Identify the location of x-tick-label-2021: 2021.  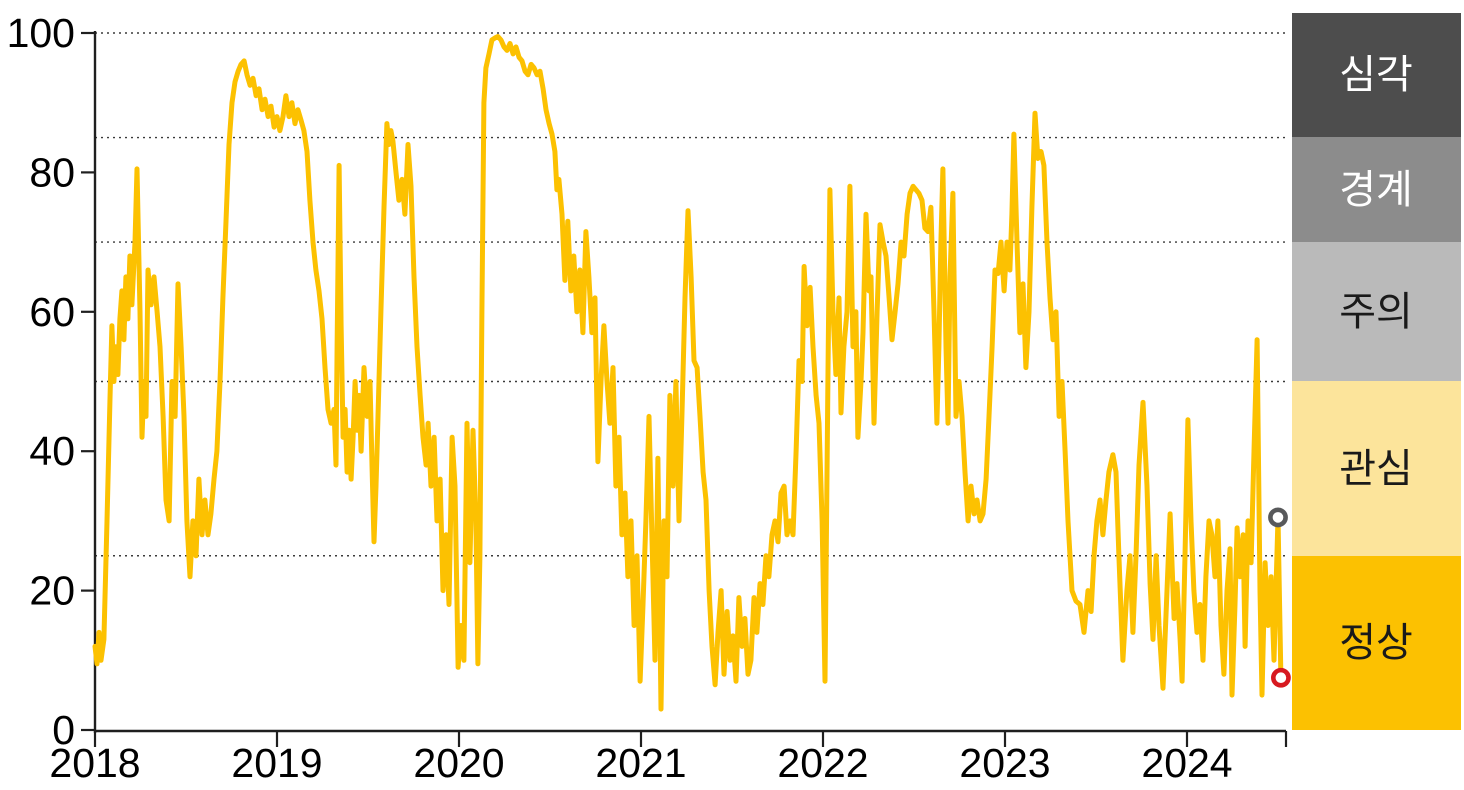
(640, 763).